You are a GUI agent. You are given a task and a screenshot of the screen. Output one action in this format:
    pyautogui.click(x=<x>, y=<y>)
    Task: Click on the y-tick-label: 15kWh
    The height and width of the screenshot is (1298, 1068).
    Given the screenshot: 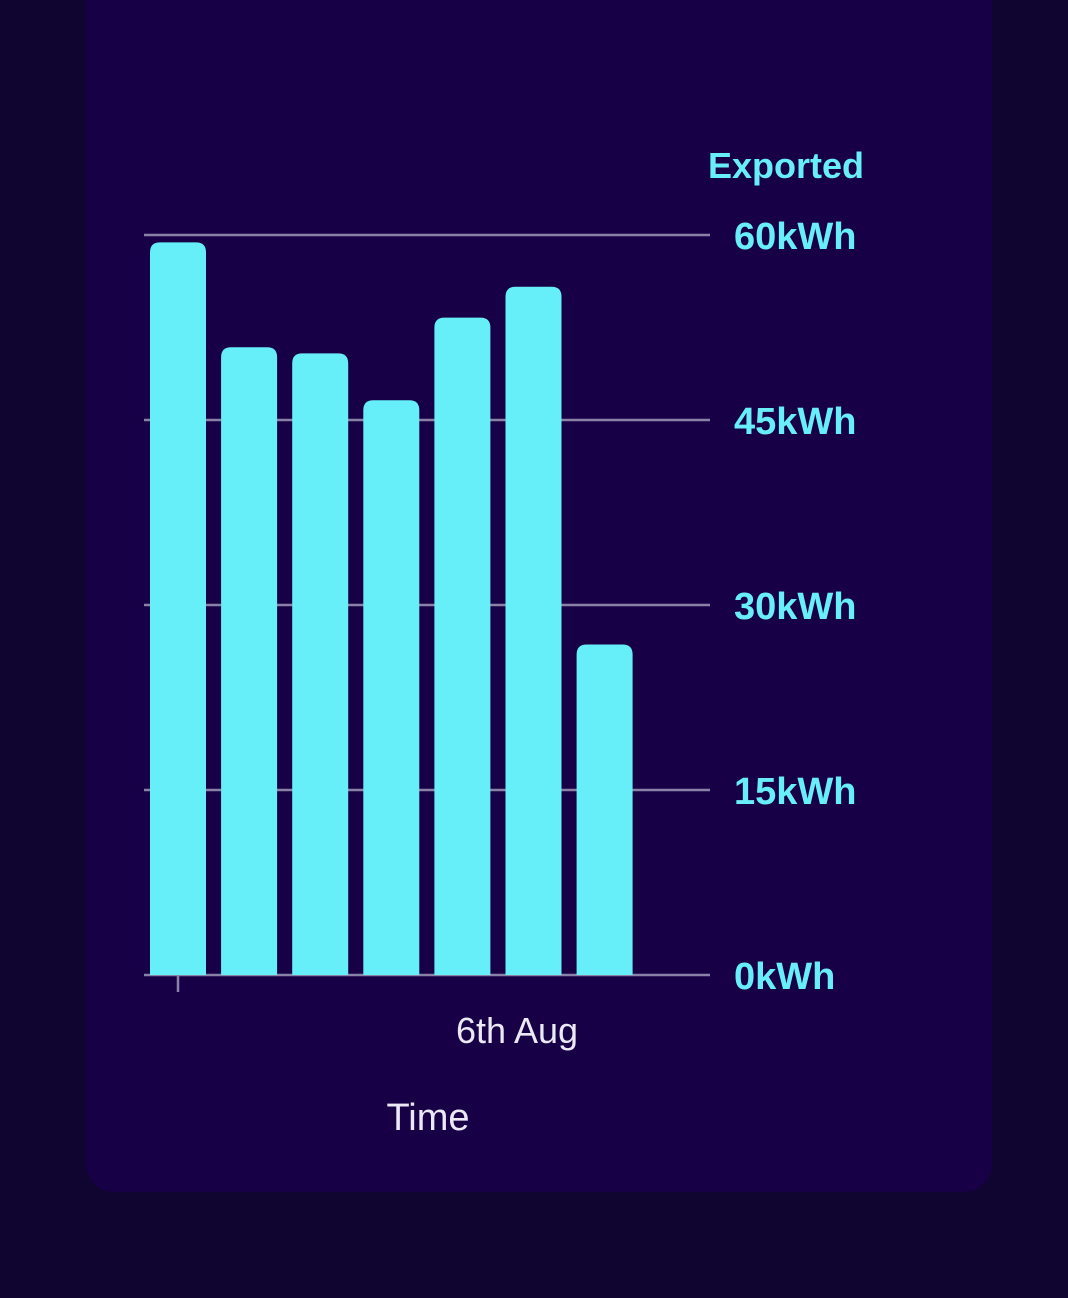 What is the action you would take?
    pyautogui.click(x=795, y=792)
    